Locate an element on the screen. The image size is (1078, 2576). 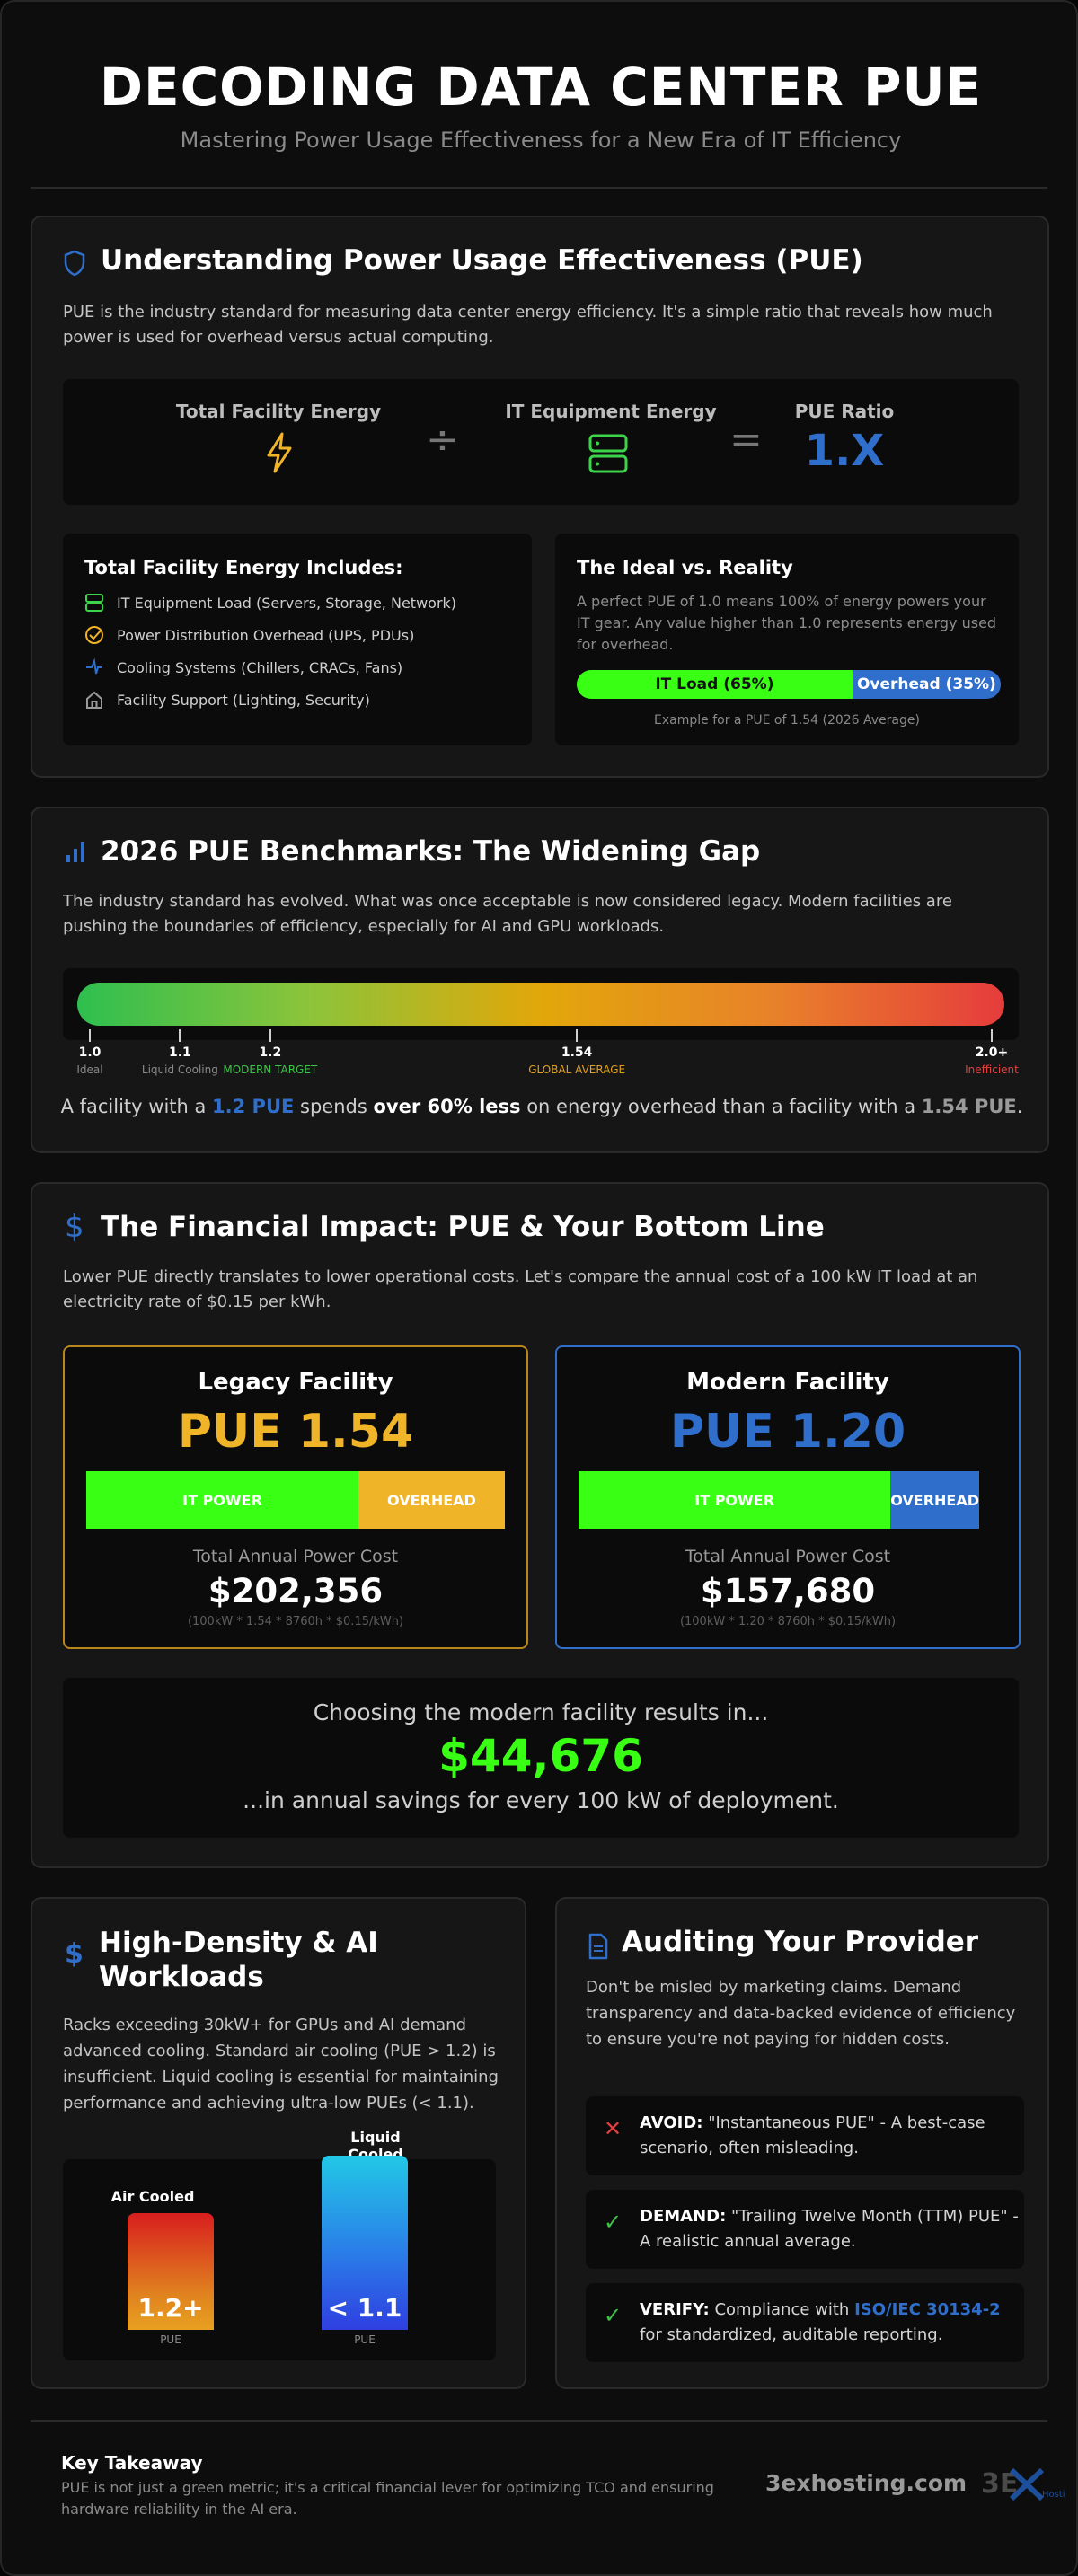
footer-title: Key Takeaway is located at coordinates (132, 2463).